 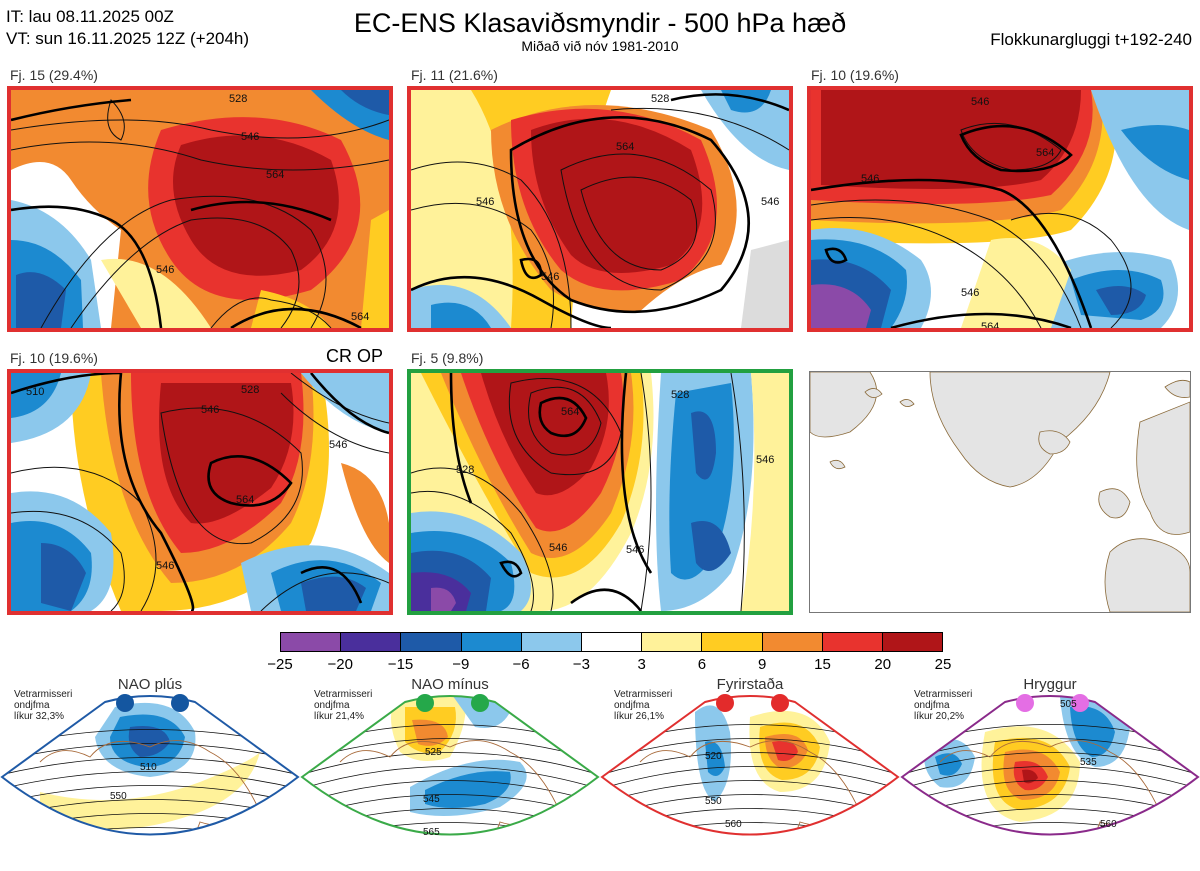 What do you see at coordinates (150, 684) in the screenshot?
I see `regime-title: NAO plús` at bounding box center [150, 684].